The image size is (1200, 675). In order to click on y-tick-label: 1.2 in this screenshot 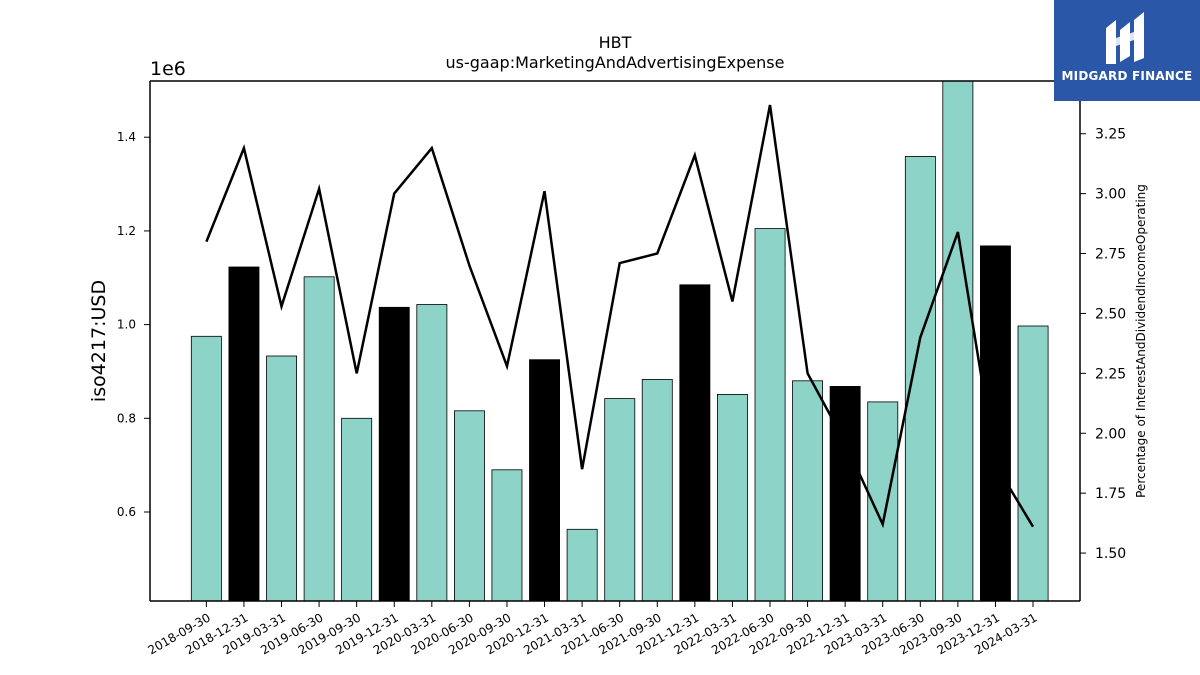, I will do `click(126, 231)`.